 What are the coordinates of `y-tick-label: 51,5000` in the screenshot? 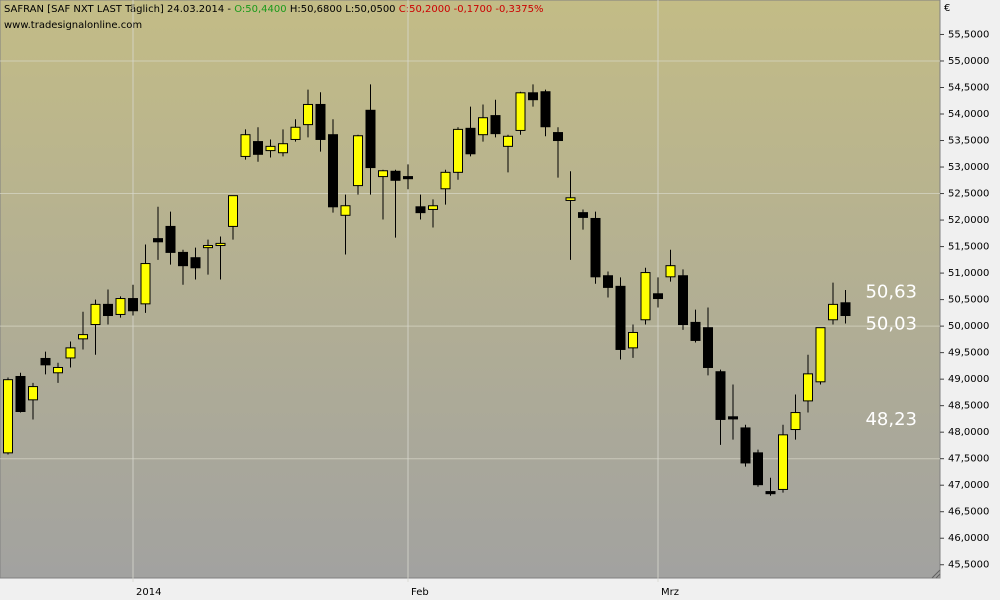 It's located at (968, 247).